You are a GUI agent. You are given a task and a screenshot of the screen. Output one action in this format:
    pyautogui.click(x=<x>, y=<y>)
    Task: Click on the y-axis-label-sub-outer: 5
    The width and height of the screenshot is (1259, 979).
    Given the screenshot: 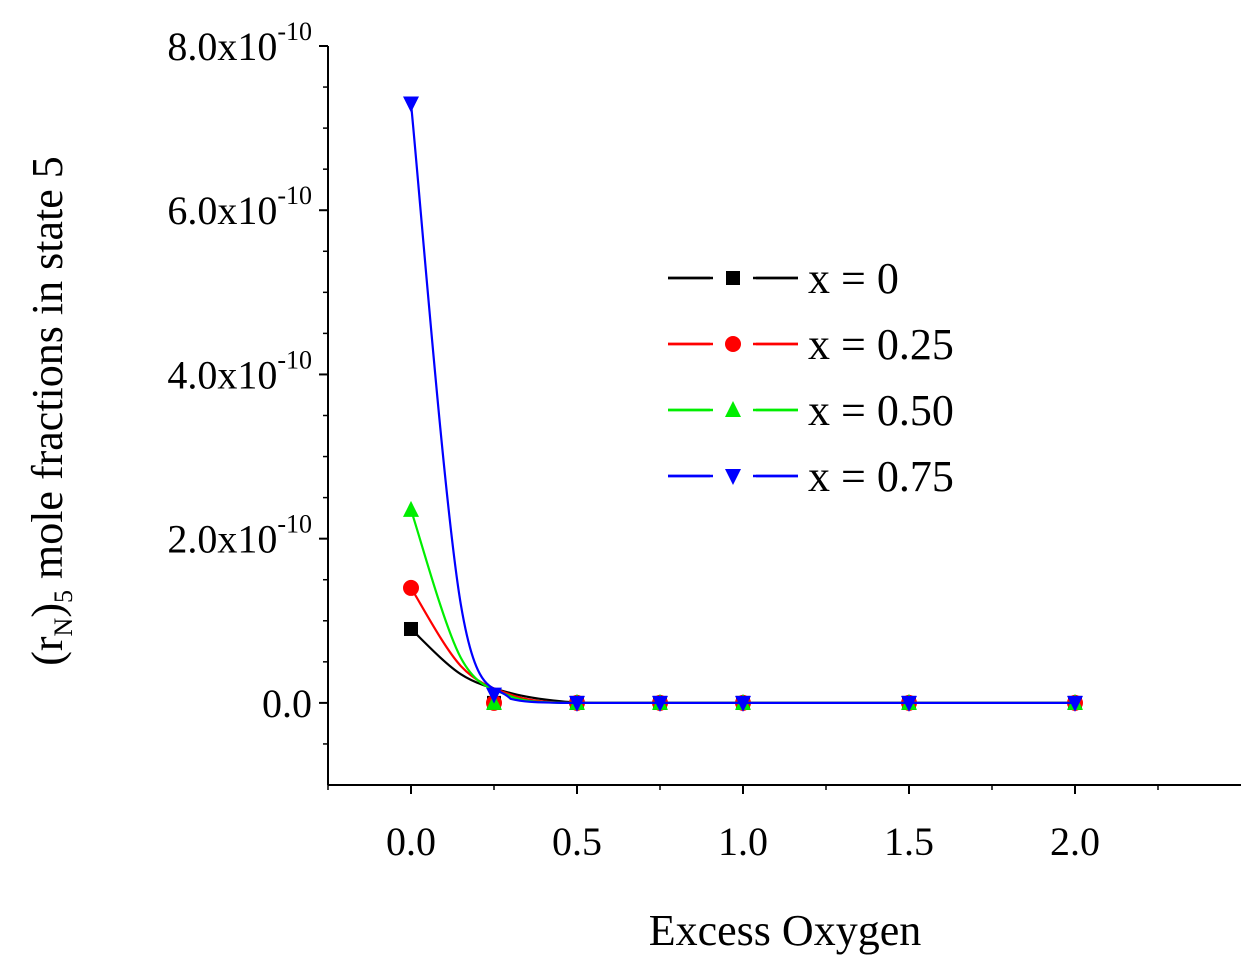 What is the action you would take?
    pyautogui.click(x=63, y=596)
    